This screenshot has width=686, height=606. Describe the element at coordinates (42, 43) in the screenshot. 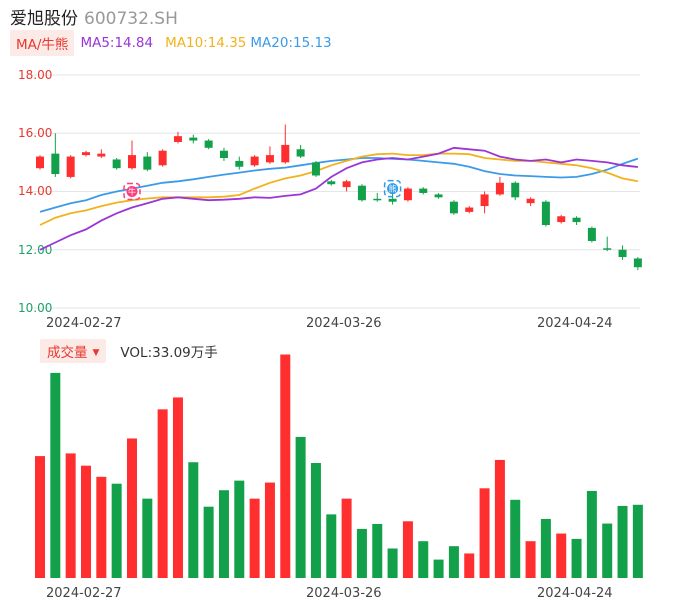

I see `ma-toggle-button: MA/牛熊` at that location.